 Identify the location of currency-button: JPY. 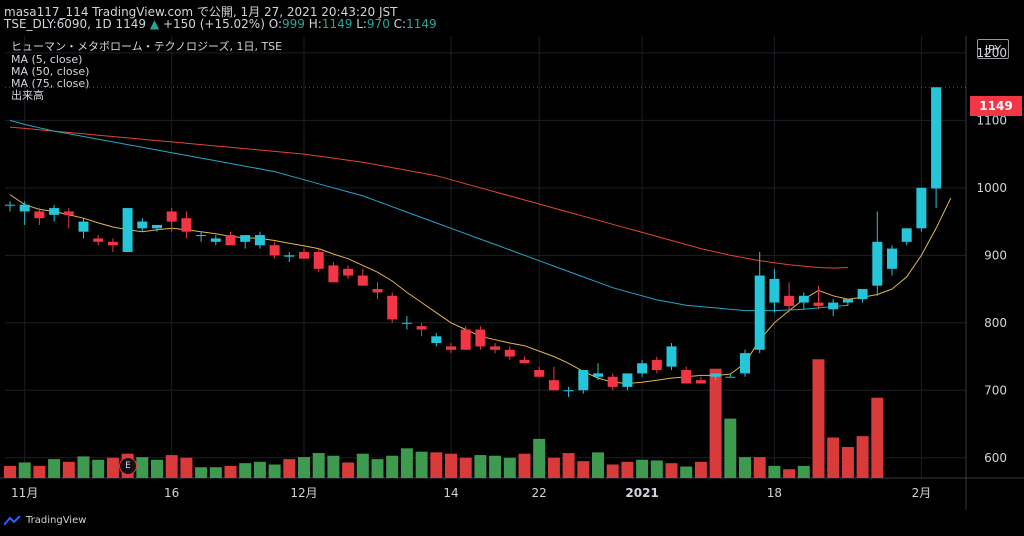
(993, 49).